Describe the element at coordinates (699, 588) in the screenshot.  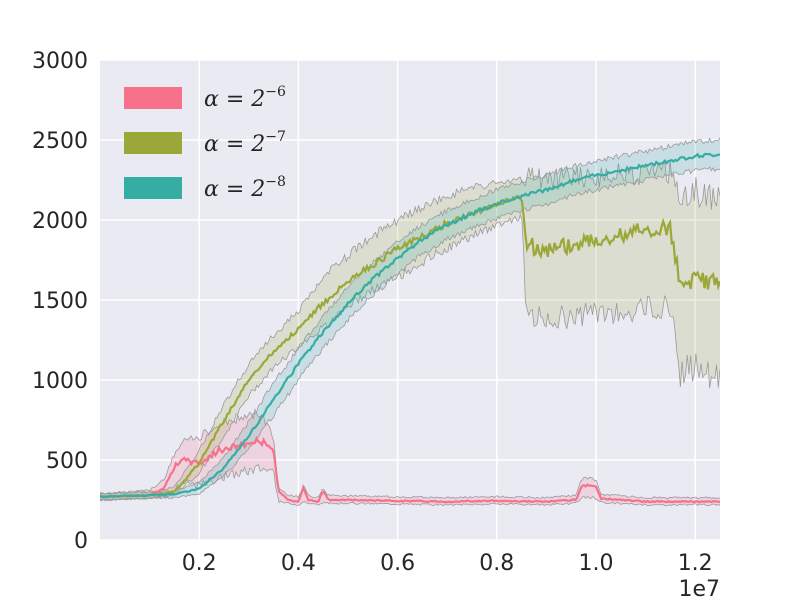
I see `x-axis-multiplier: 1e7` at that location.